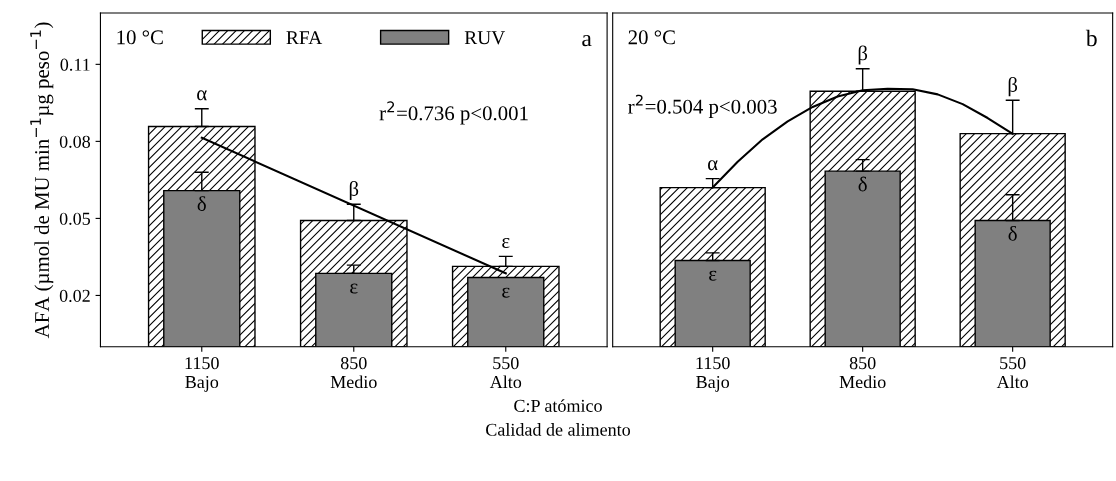 The image size is (1116, 481). Describe the element at coordinates (75, 141) in the screenshot. I see `y-tick-label: 0.08` at that location.